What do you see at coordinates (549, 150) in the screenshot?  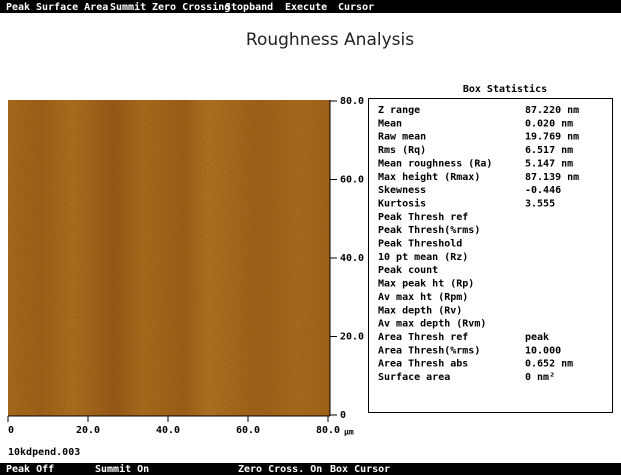 I see `stat-value: 6.517 nm` at bounding box center [549, 150].